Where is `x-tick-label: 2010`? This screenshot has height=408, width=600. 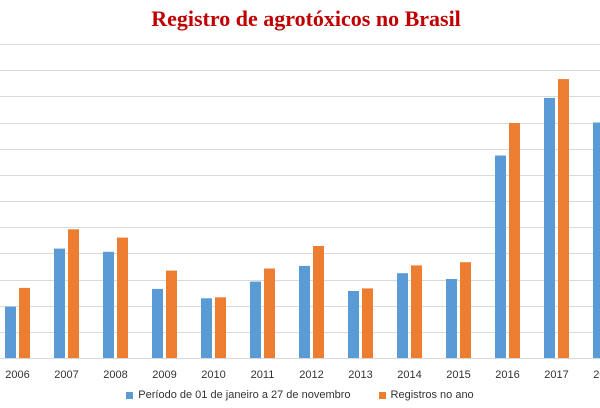
x-tick-label: 2010 is located at coordinates (213, 375).